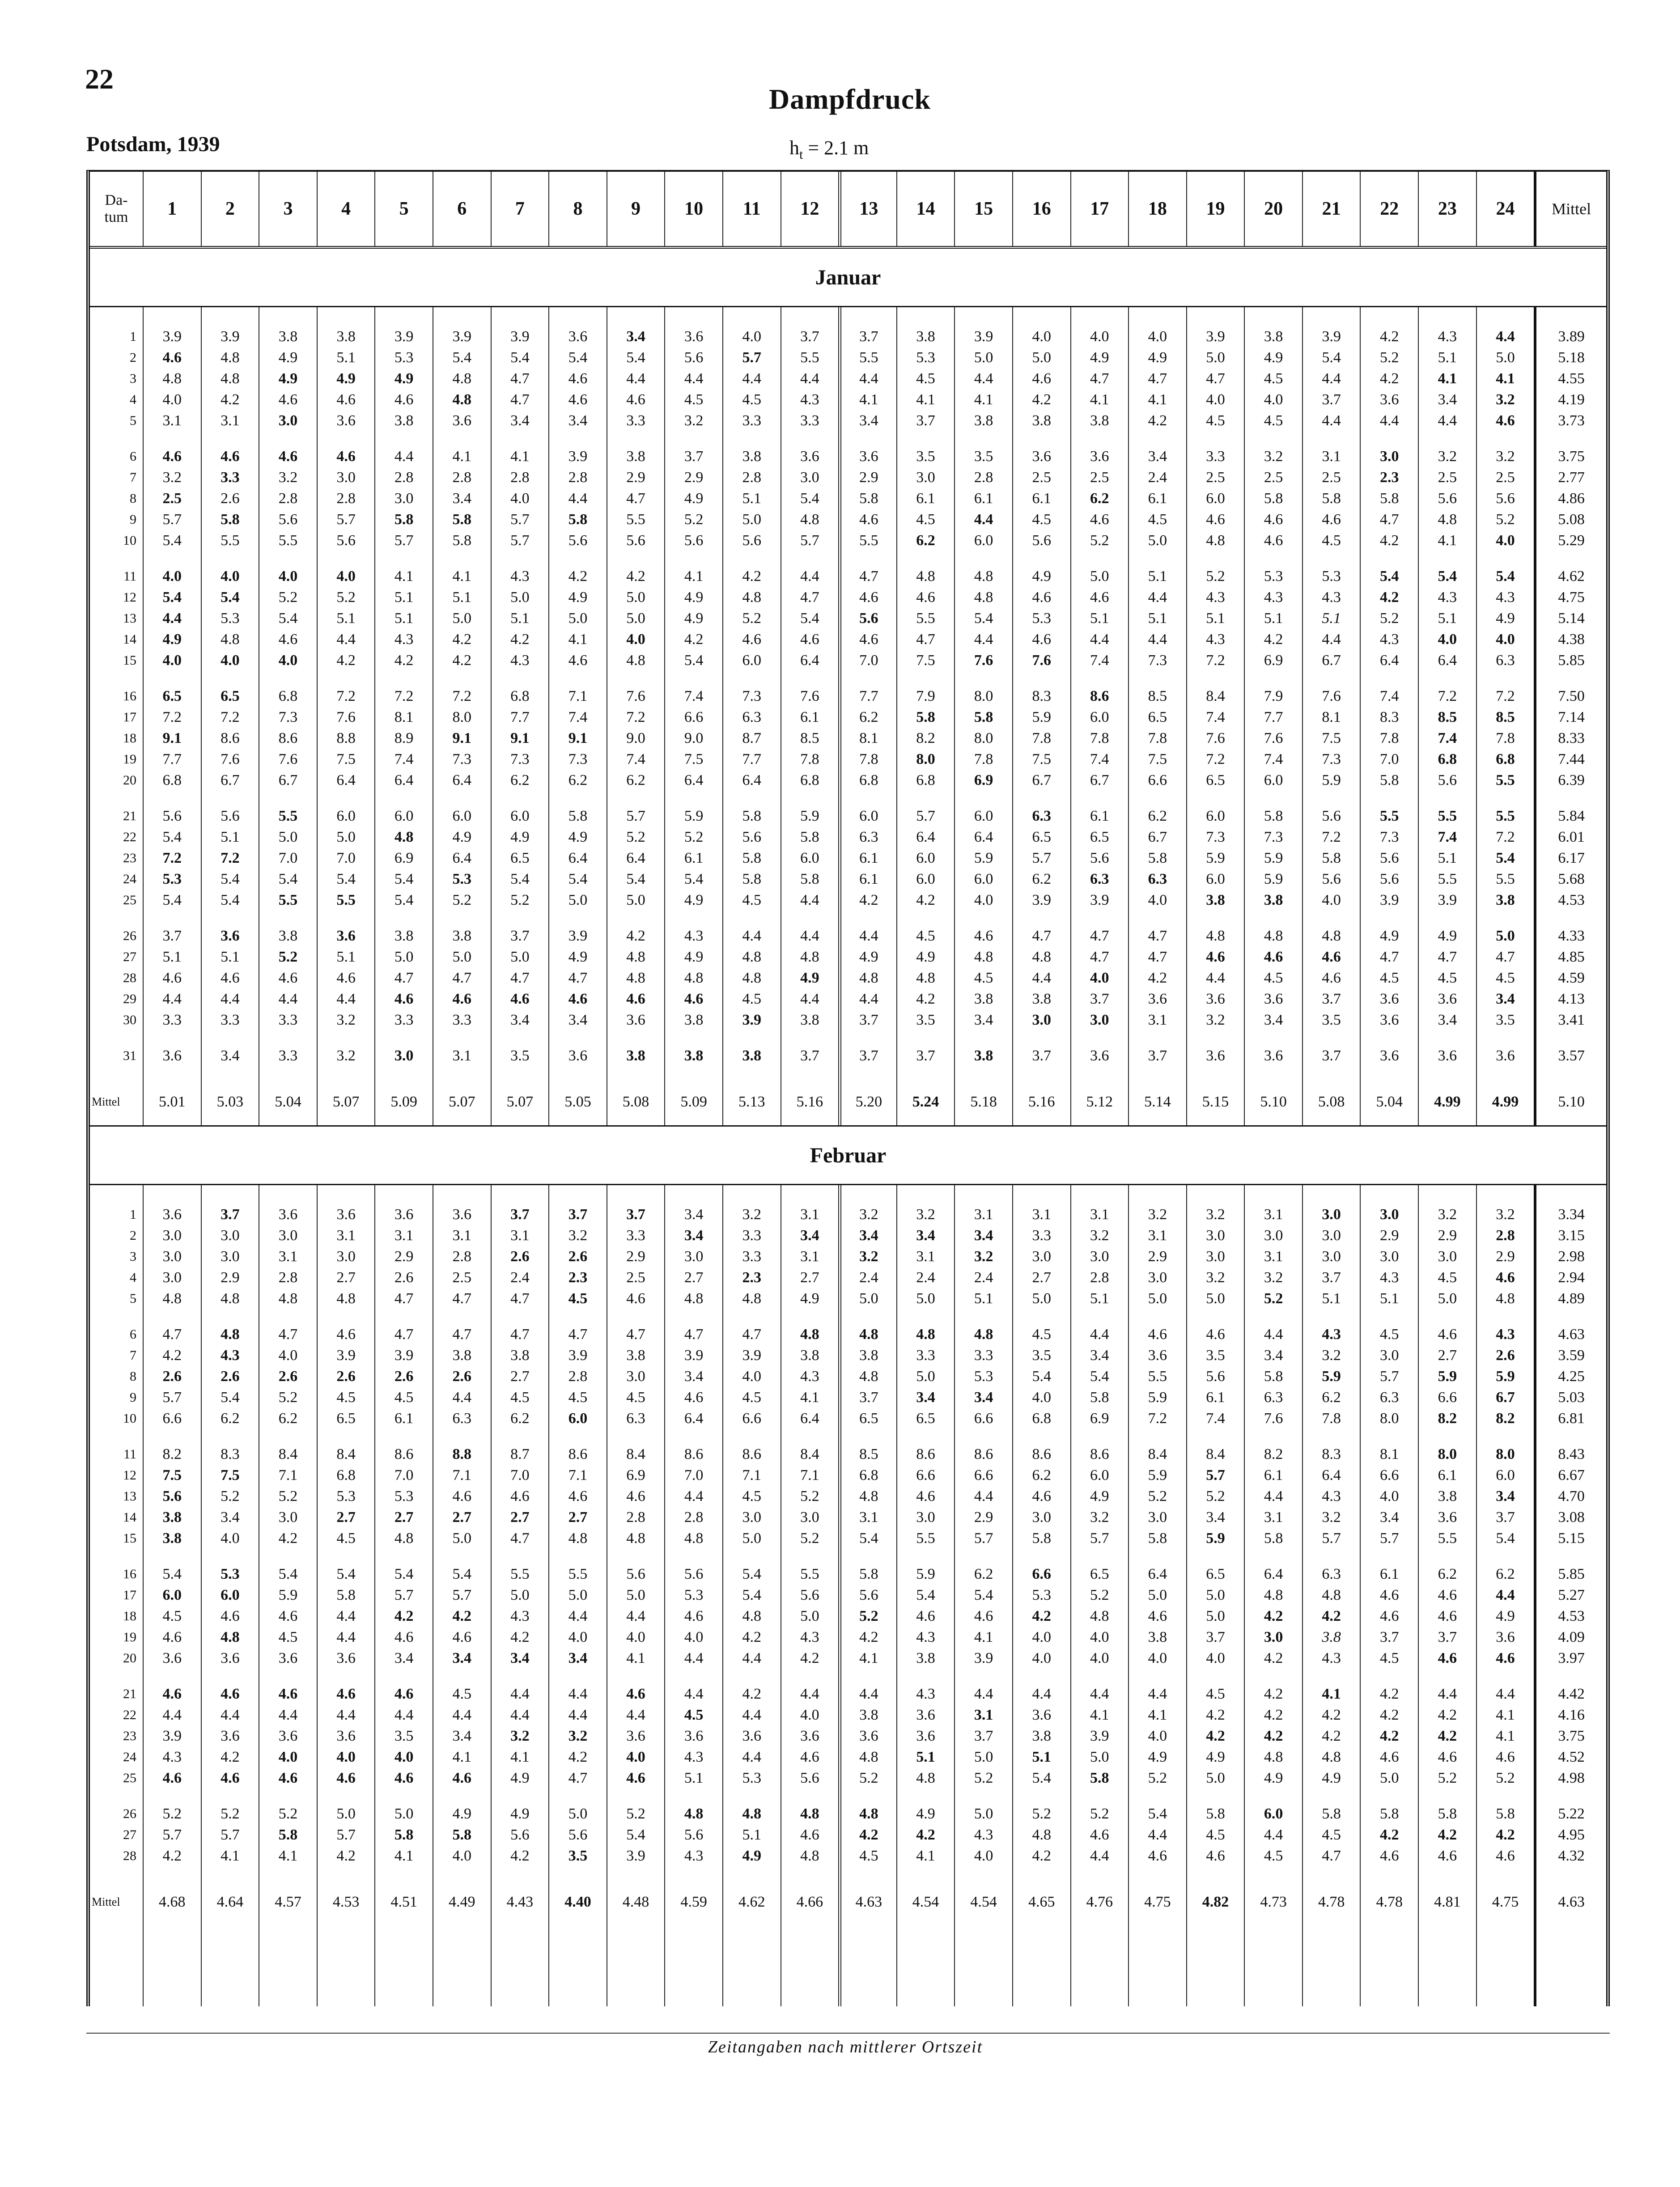 The image size is (1680, 2187). What do you see at coordinates (345, 358) in the screenshot?
I see `hour-value: 5.1` at bounding box center [345, 358].